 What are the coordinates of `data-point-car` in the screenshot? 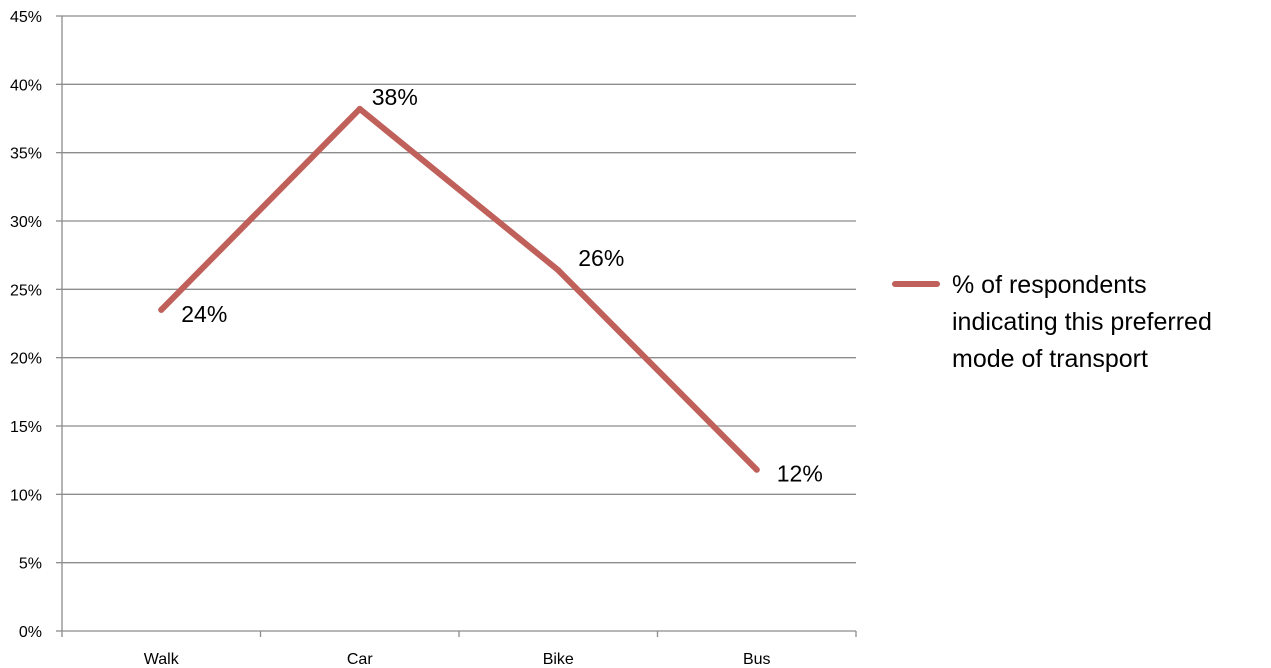 It's located at (359, 108).